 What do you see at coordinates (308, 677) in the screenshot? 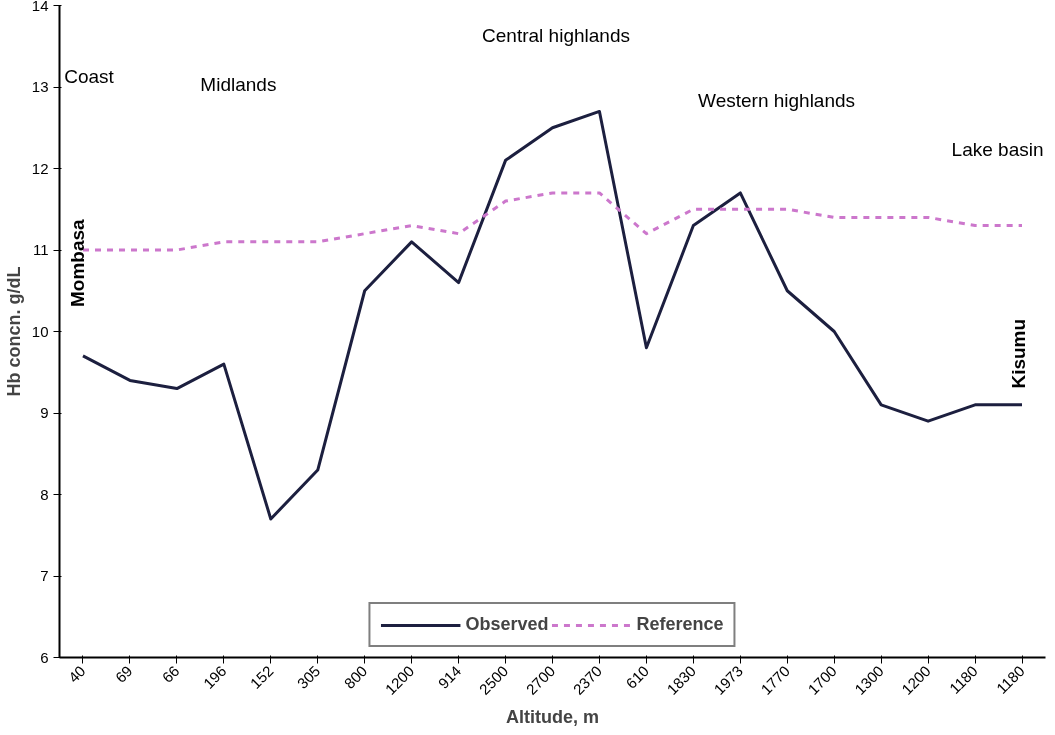
I see `x-tick-label: 305` at bounding box center [308, 677].